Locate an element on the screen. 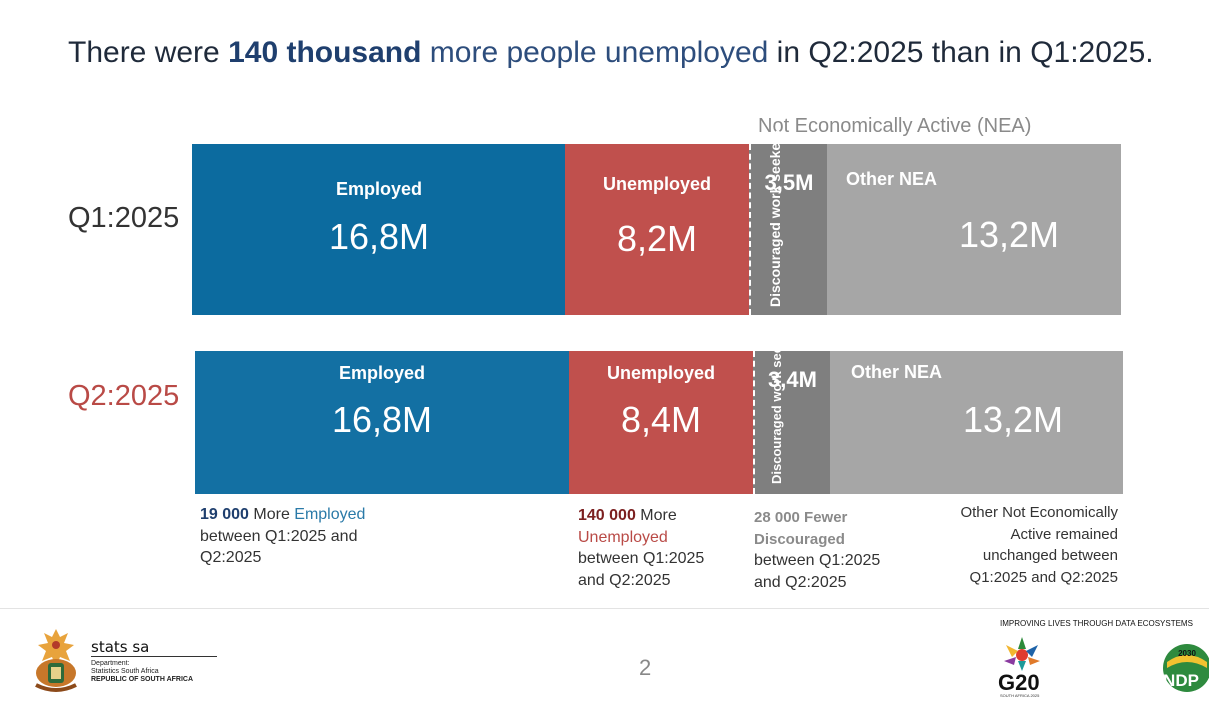  segment-employed-q2: Employed 16,8M is located at coordinates (382, 422).